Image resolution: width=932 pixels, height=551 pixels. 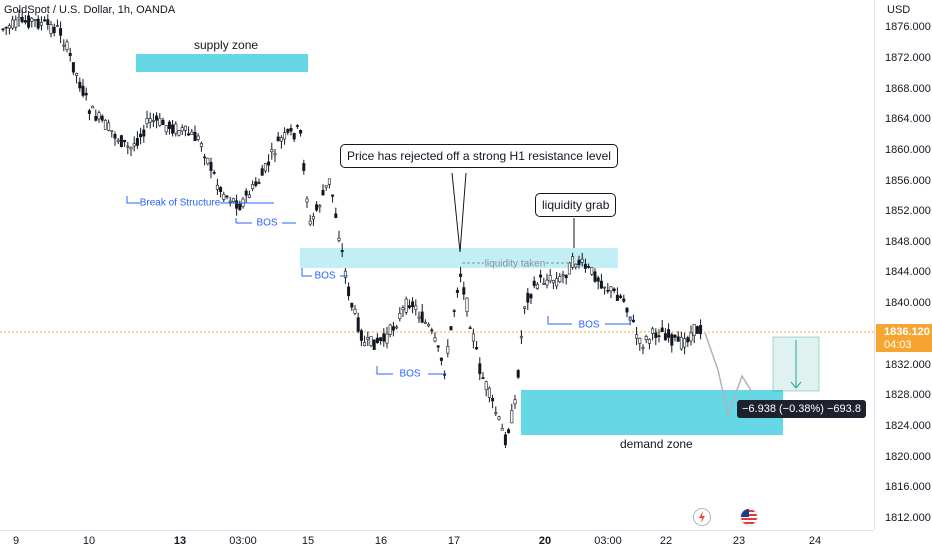 I want to click on liquidity-taken-label: liquidity taken, so click(x=515, y=264).